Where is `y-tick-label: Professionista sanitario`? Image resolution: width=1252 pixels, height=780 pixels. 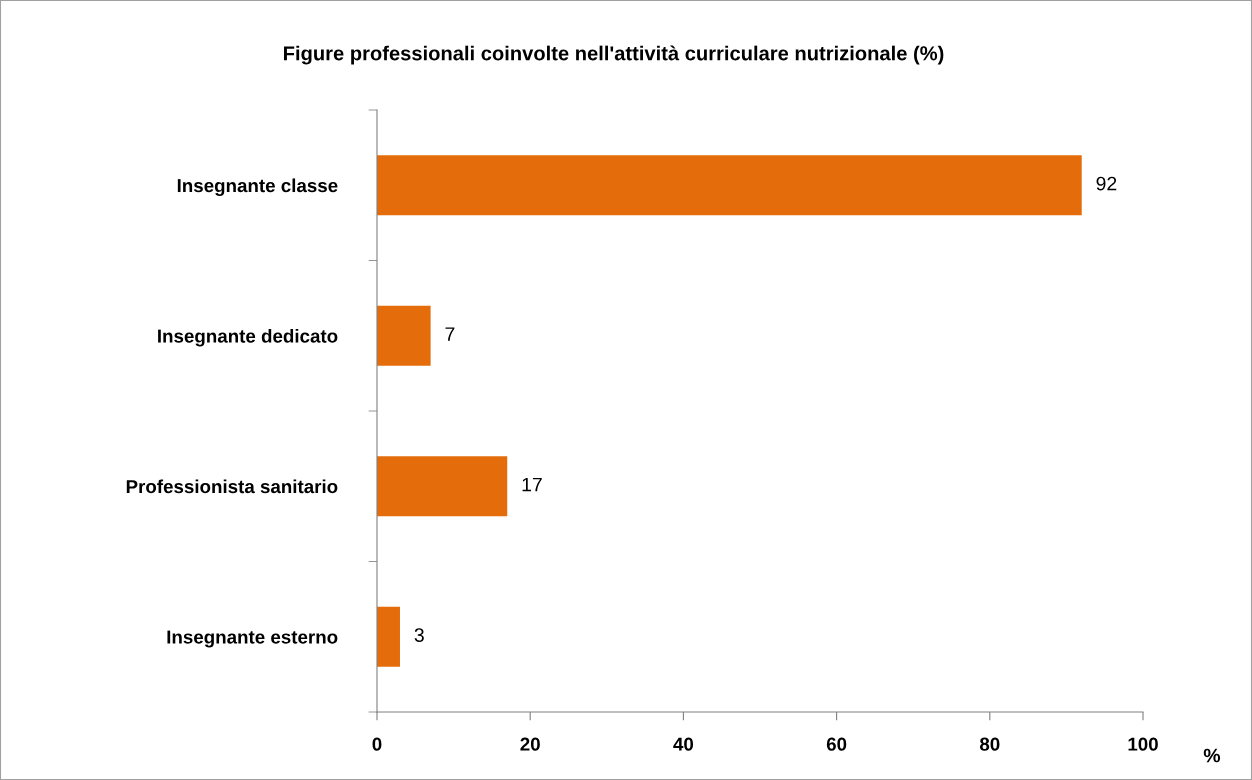
y-tick-label: Professionista sanitario is located at coordinates (232, 486).